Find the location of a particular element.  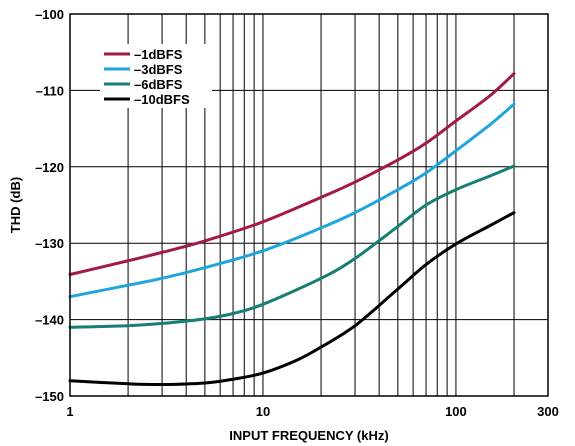

legend: –1dBFS–3dBFS–6dBFS–10dBFS is located at coordinates (156, 76).